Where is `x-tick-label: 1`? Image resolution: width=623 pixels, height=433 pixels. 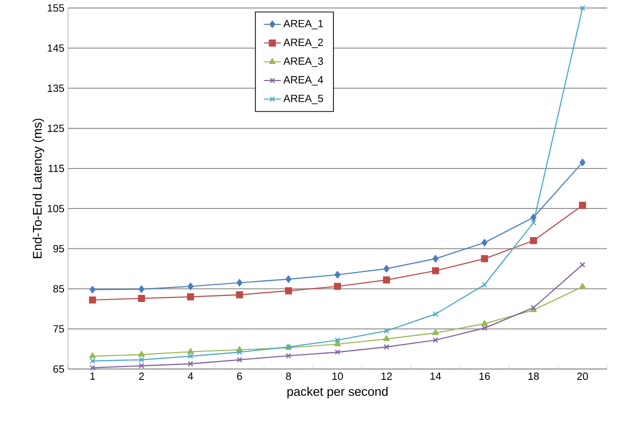
x-tick-label: 1 is located at coordinates (92, 376).